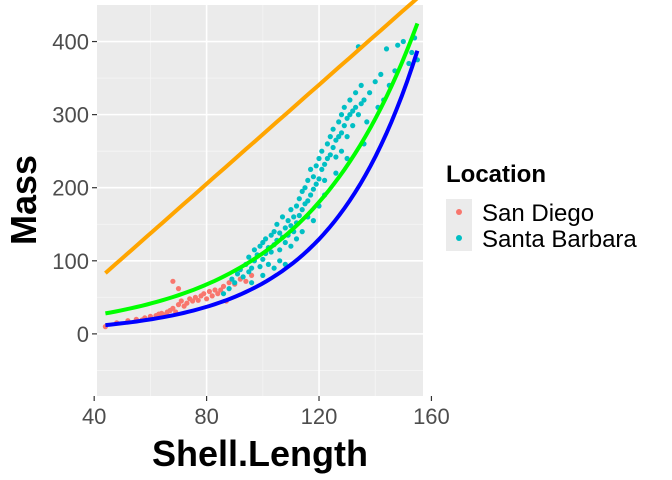 The width and height of the screenshot is (672, 480). I want to click on y-tick-label: 0, so click(83, 334).